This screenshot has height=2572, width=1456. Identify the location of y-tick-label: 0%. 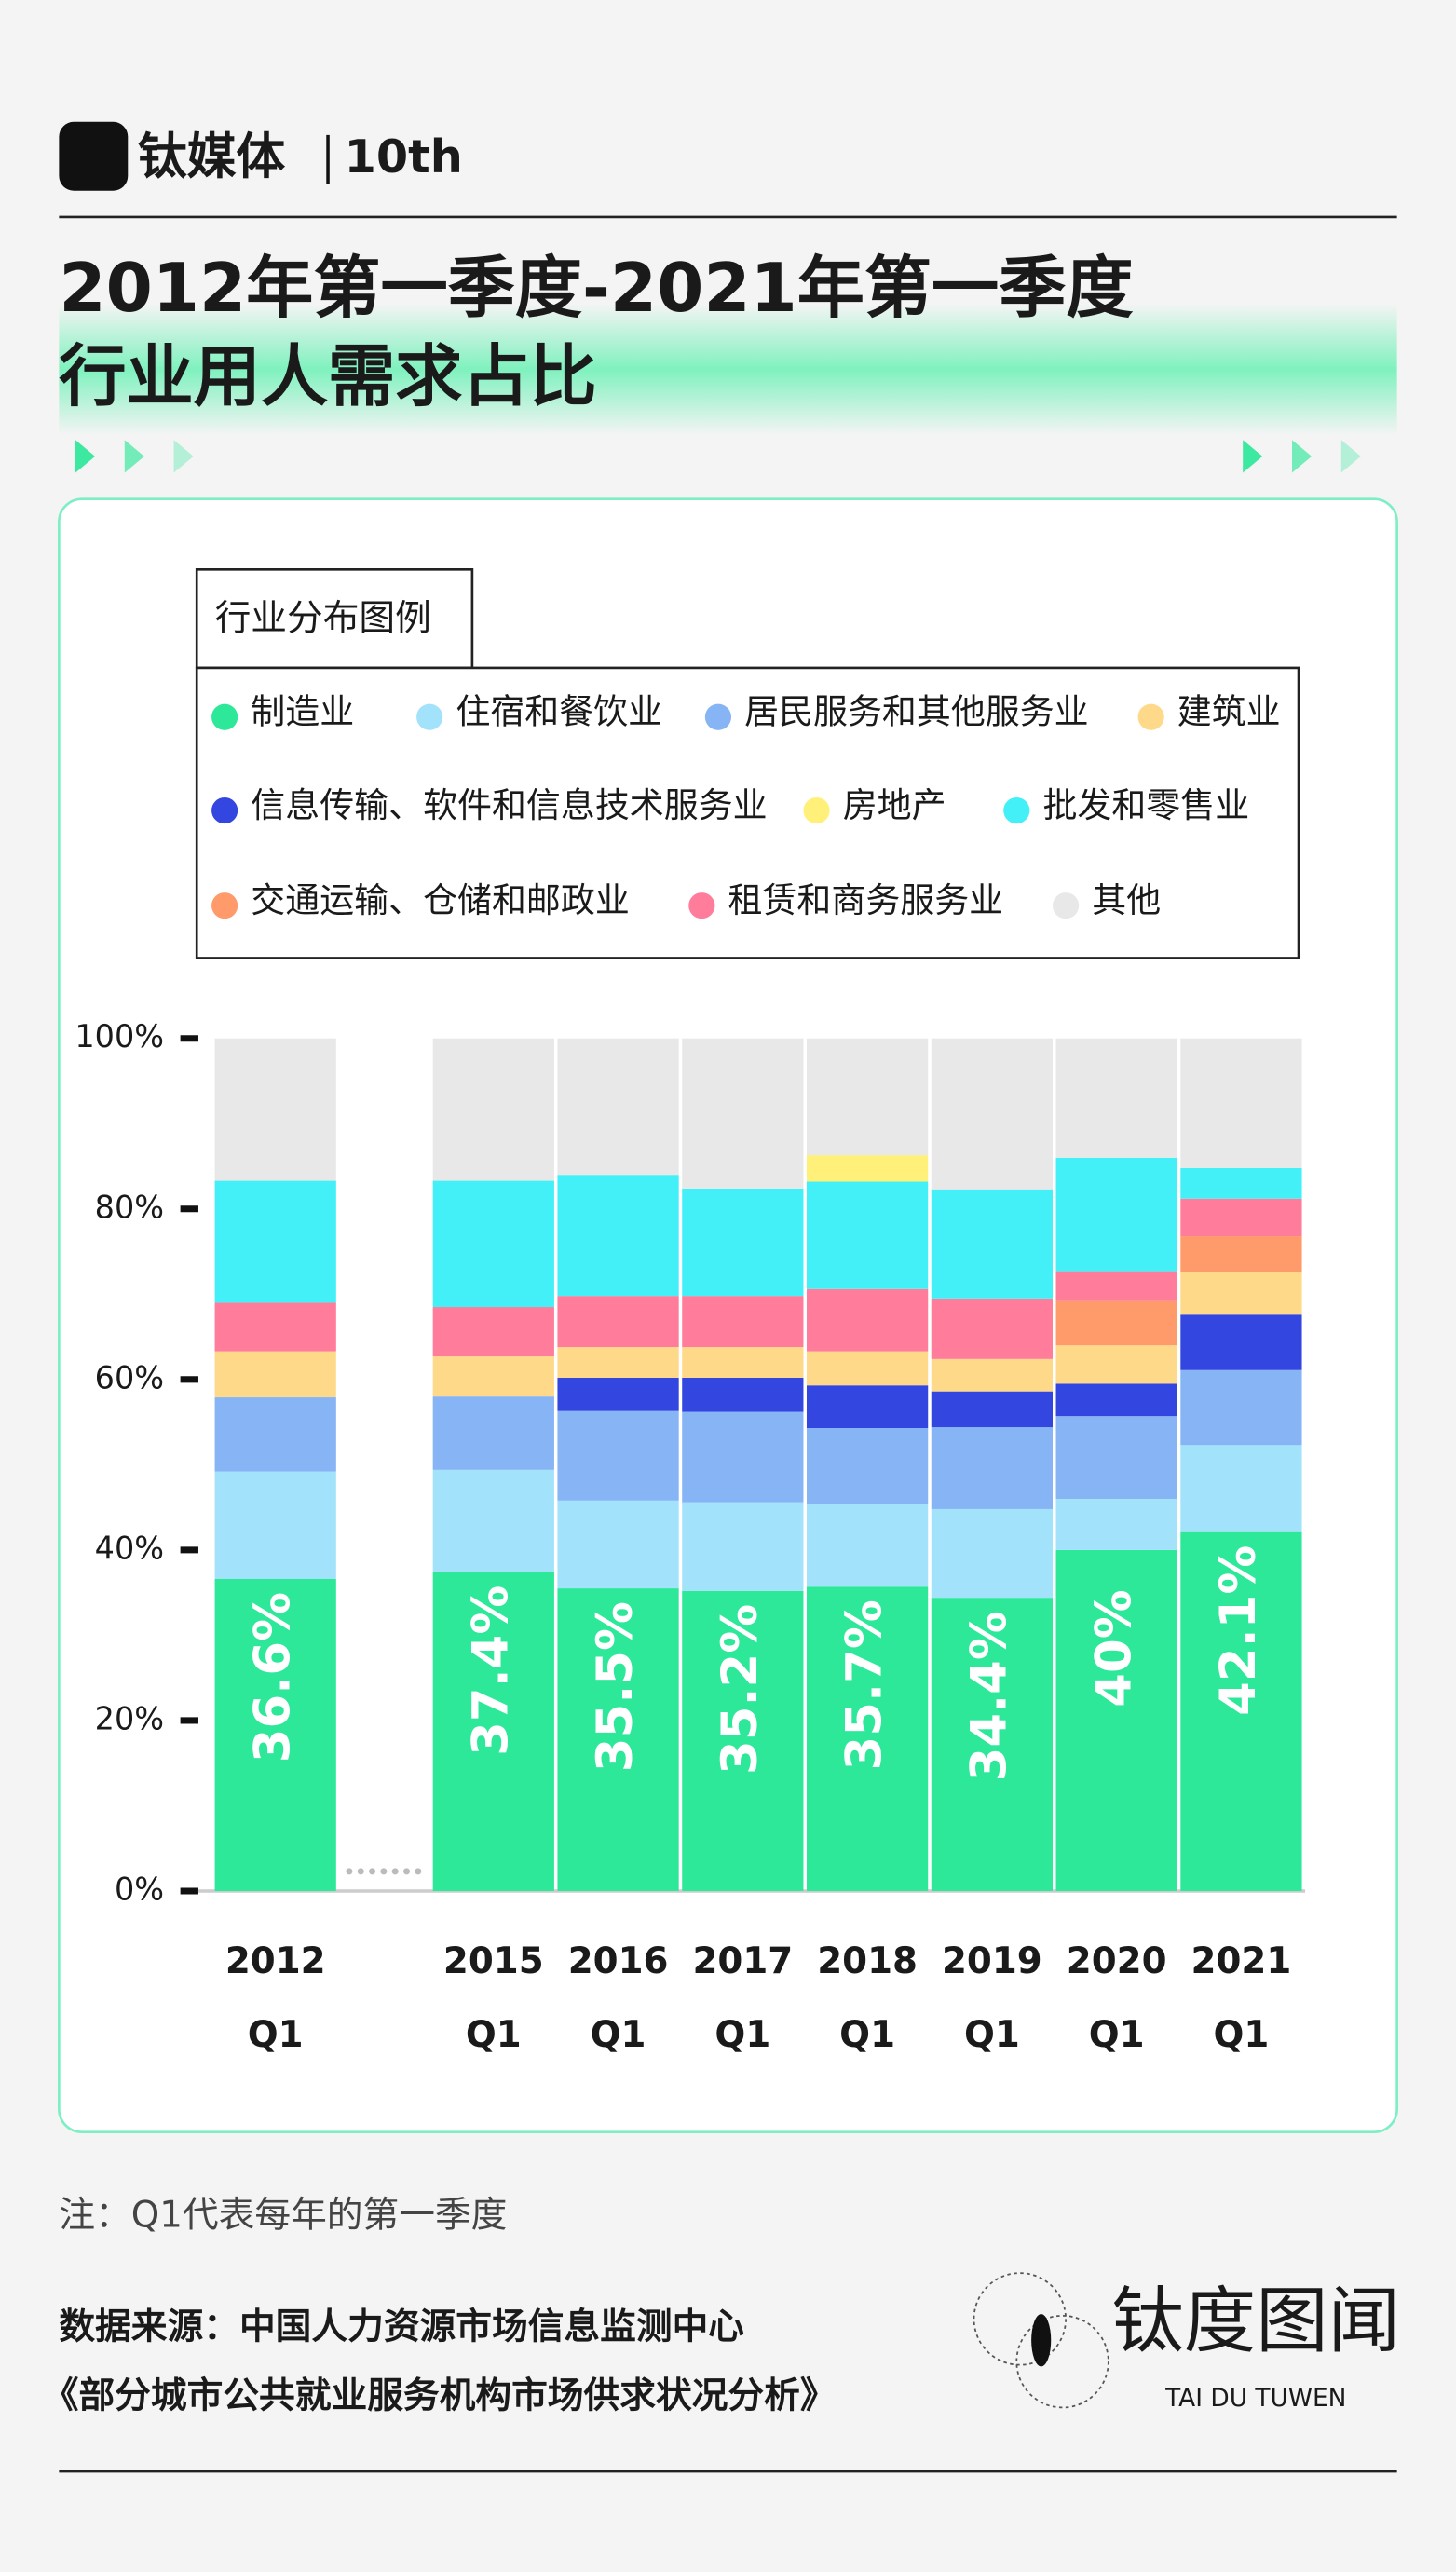
(139, 1889).